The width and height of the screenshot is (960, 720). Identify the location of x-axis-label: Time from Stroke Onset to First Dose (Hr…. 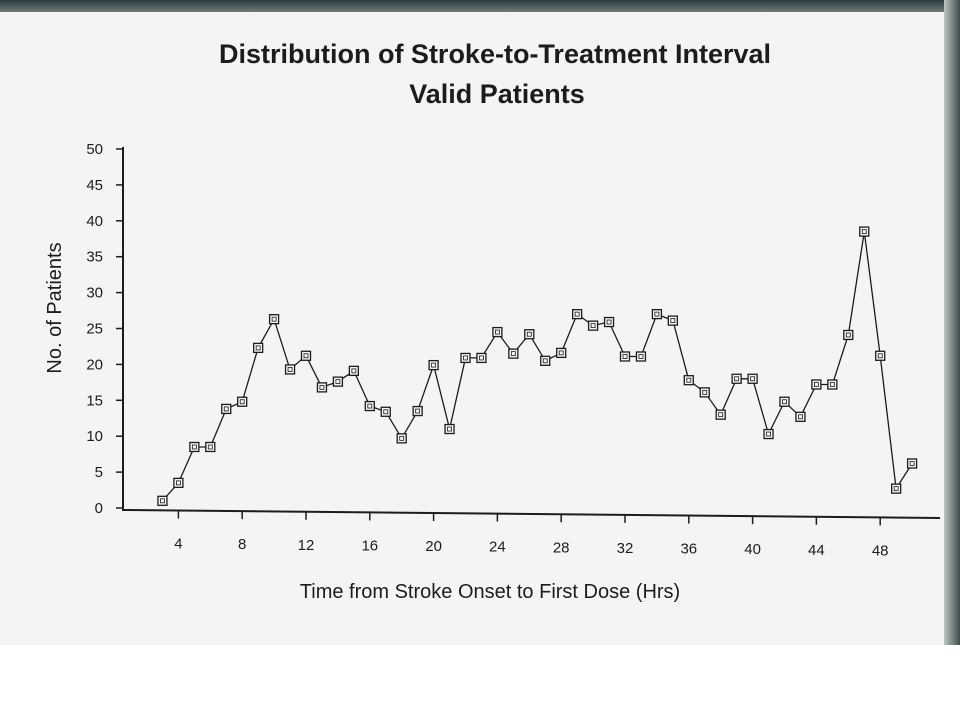
(490, 592).